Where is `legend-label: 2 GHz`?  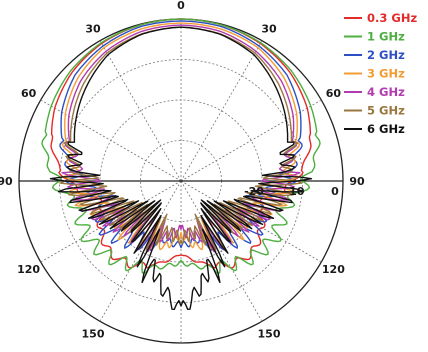 legend-label: 2 GHz is located at coordinates (386, 55).